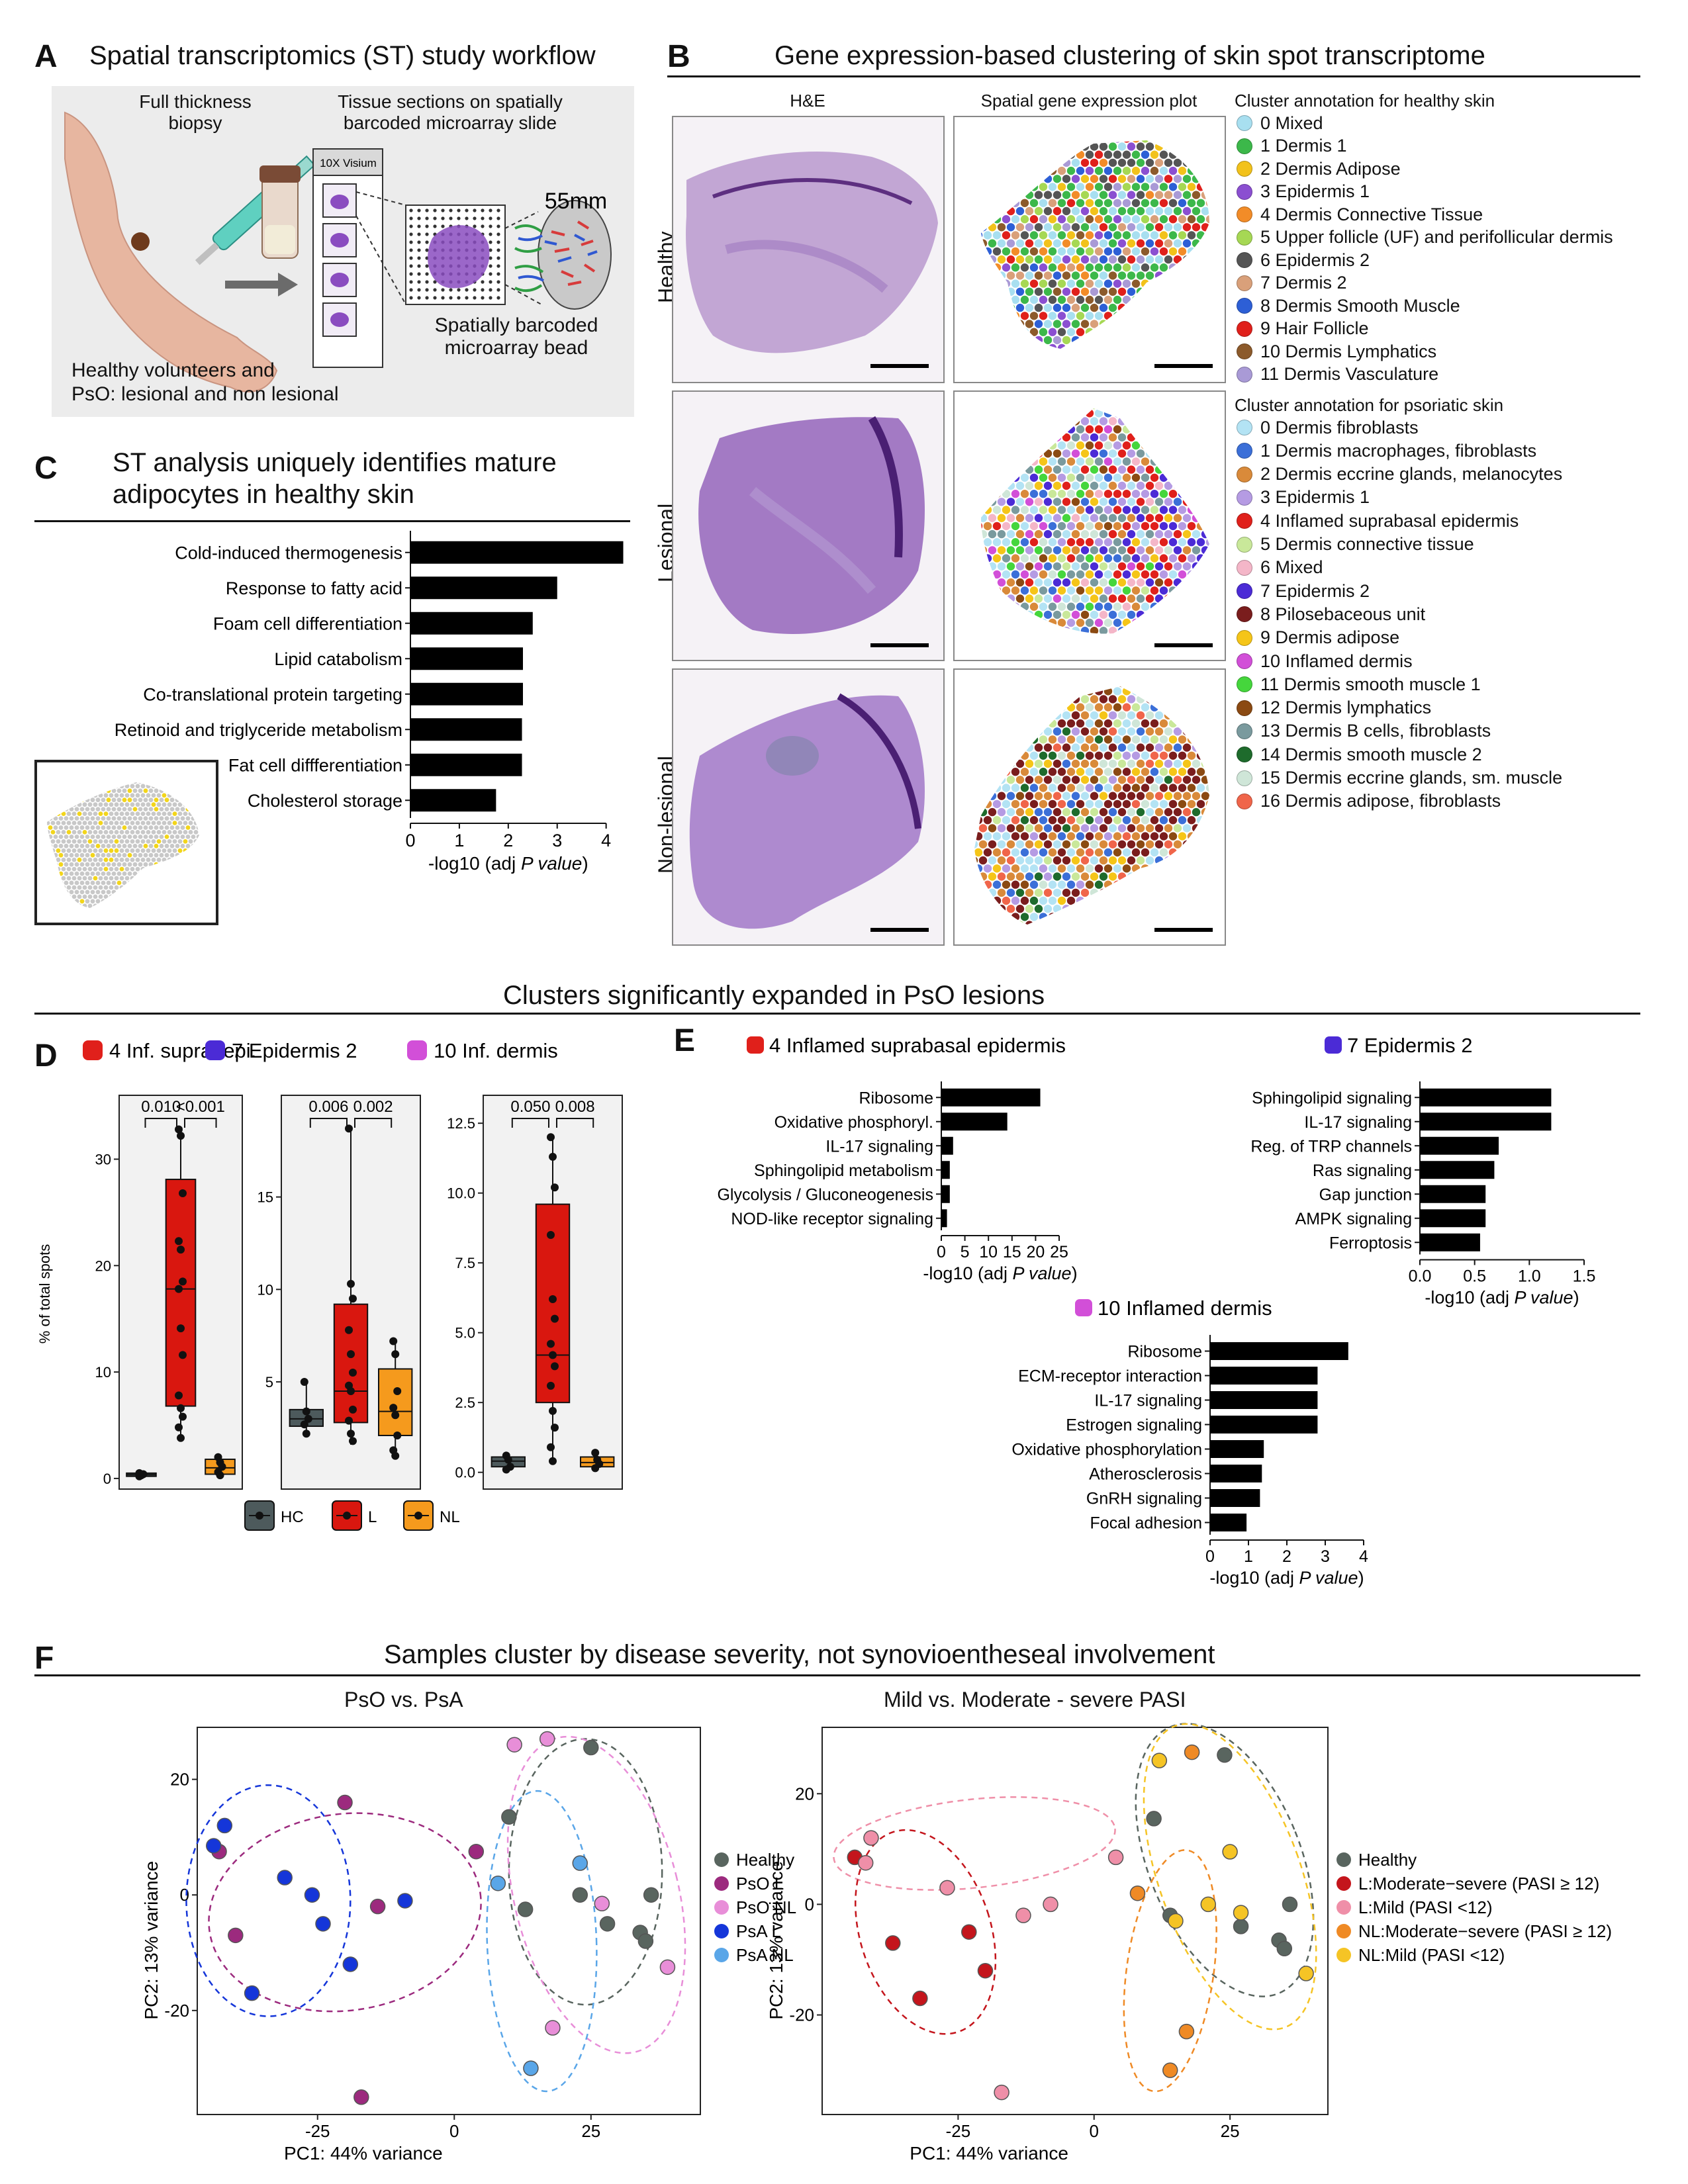  I want to click on y-tick-label: -20, so click(801, 2015).